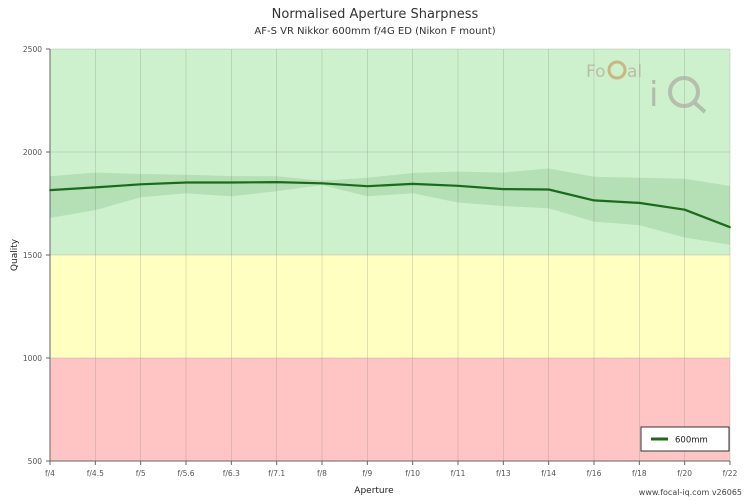 This screenshot has width=750, height=500. Describe the element at coordinates (412, 473) in the screenshot. I see `x-tick-label: f/10` at that location.